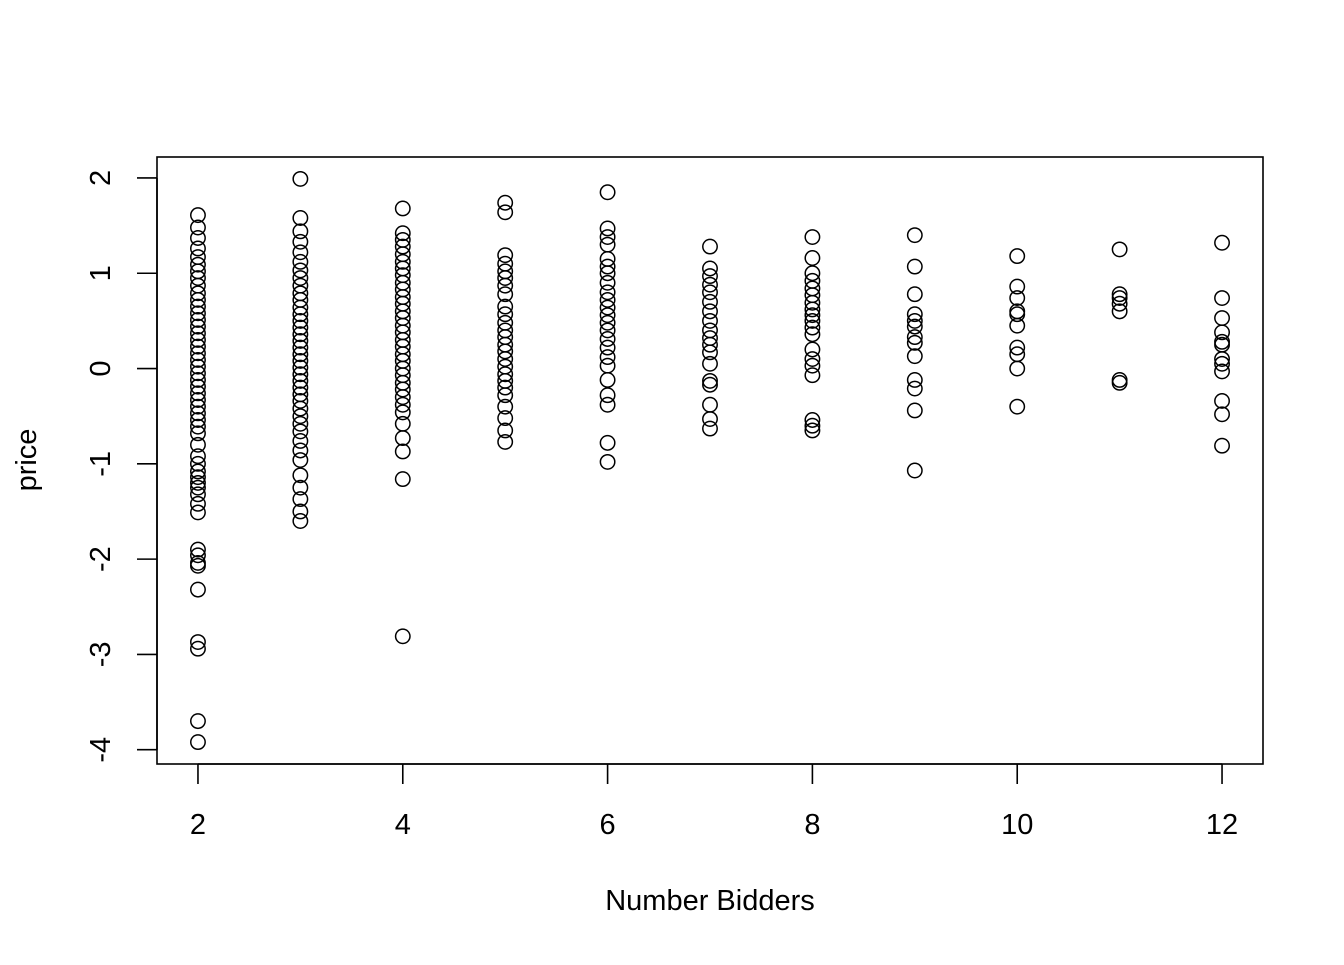 This screenshot has height=965, width=1344. I want to click on y-axis: -4 -3 -2 -1 0 1 2, so click(121, 466).